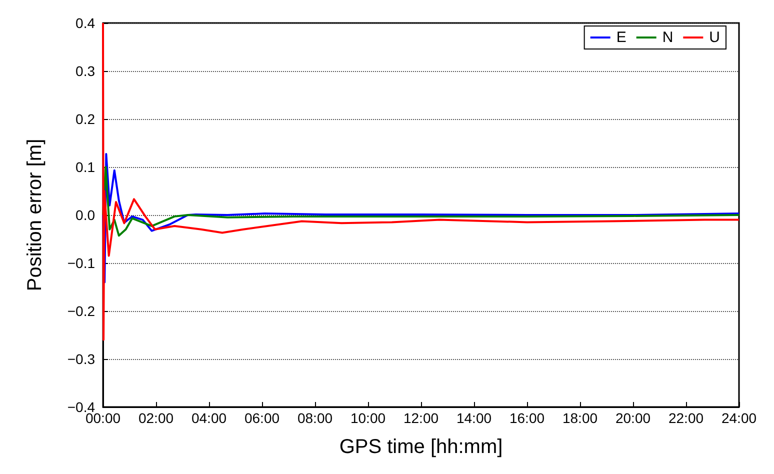  I want to click on x-tick-label: 20:00, so click(633, 418).